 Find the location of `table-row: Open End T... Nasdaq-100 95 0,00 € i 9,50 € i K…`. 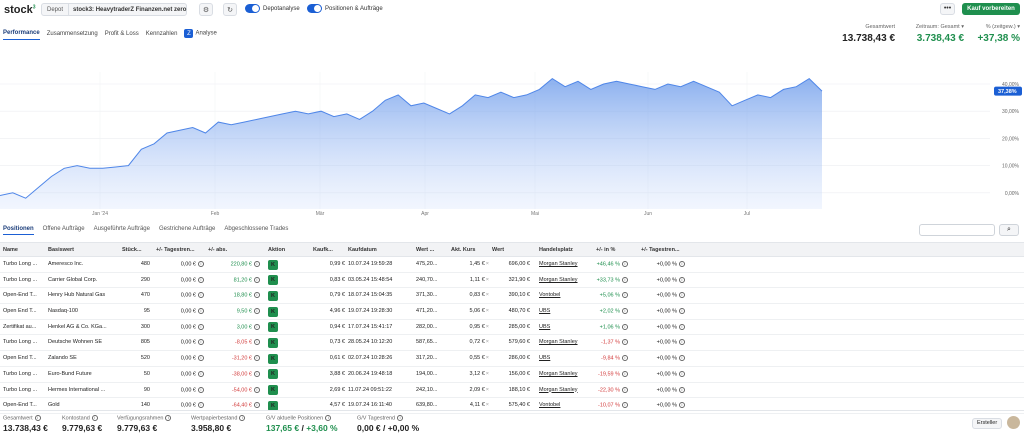

table-row: Open End T... Nasdaq-100 95 0,00 € i 9,50 € i K… is located at coordinates (512, 312).